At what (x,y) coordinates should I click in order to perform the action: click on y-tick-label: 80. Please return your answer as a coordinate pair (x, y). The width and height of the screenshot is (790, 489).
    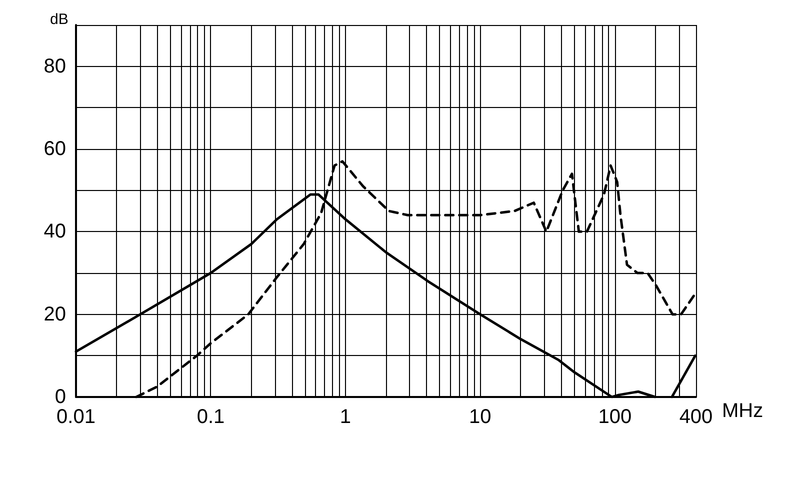
    Looking at the image, I should click on (55, 66).